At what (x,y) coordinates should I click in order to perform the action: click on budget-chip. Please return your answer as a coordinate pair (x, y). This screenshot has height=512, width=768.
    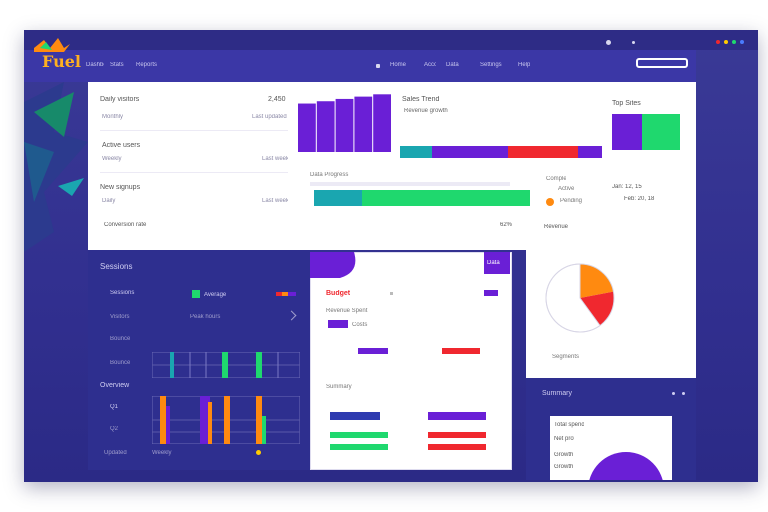
    Looking at the image, I should click on (491, 293).